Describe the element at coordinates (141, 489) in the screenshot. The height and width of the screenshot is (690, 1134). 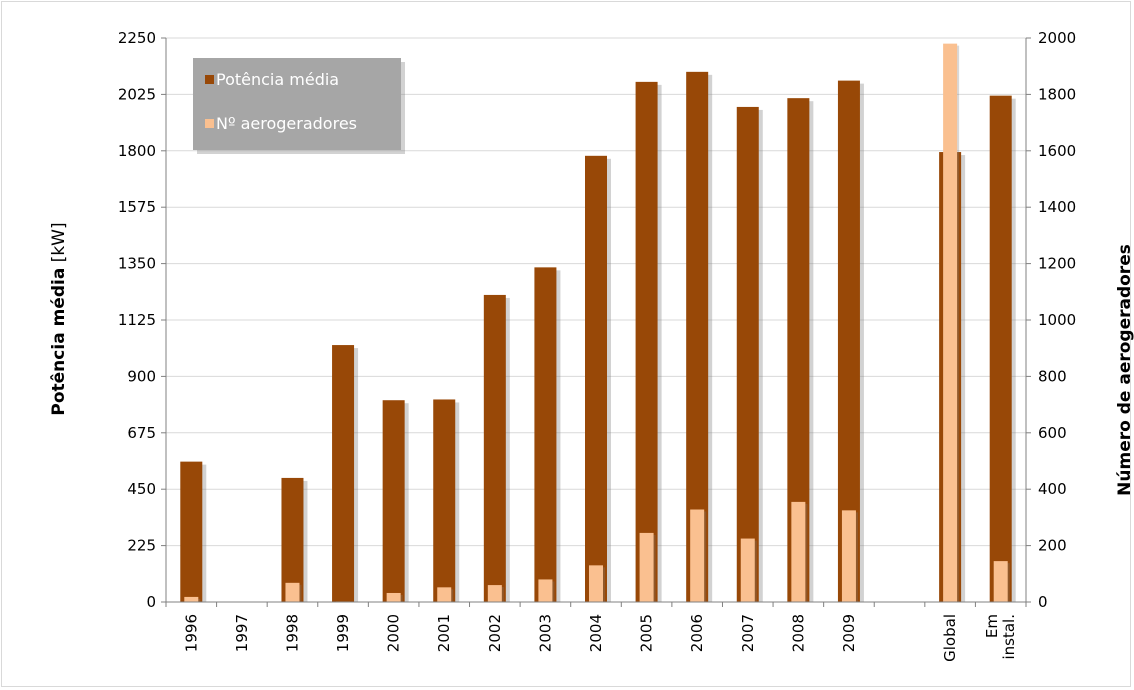
I see `left-tick-label: 450` at that location.